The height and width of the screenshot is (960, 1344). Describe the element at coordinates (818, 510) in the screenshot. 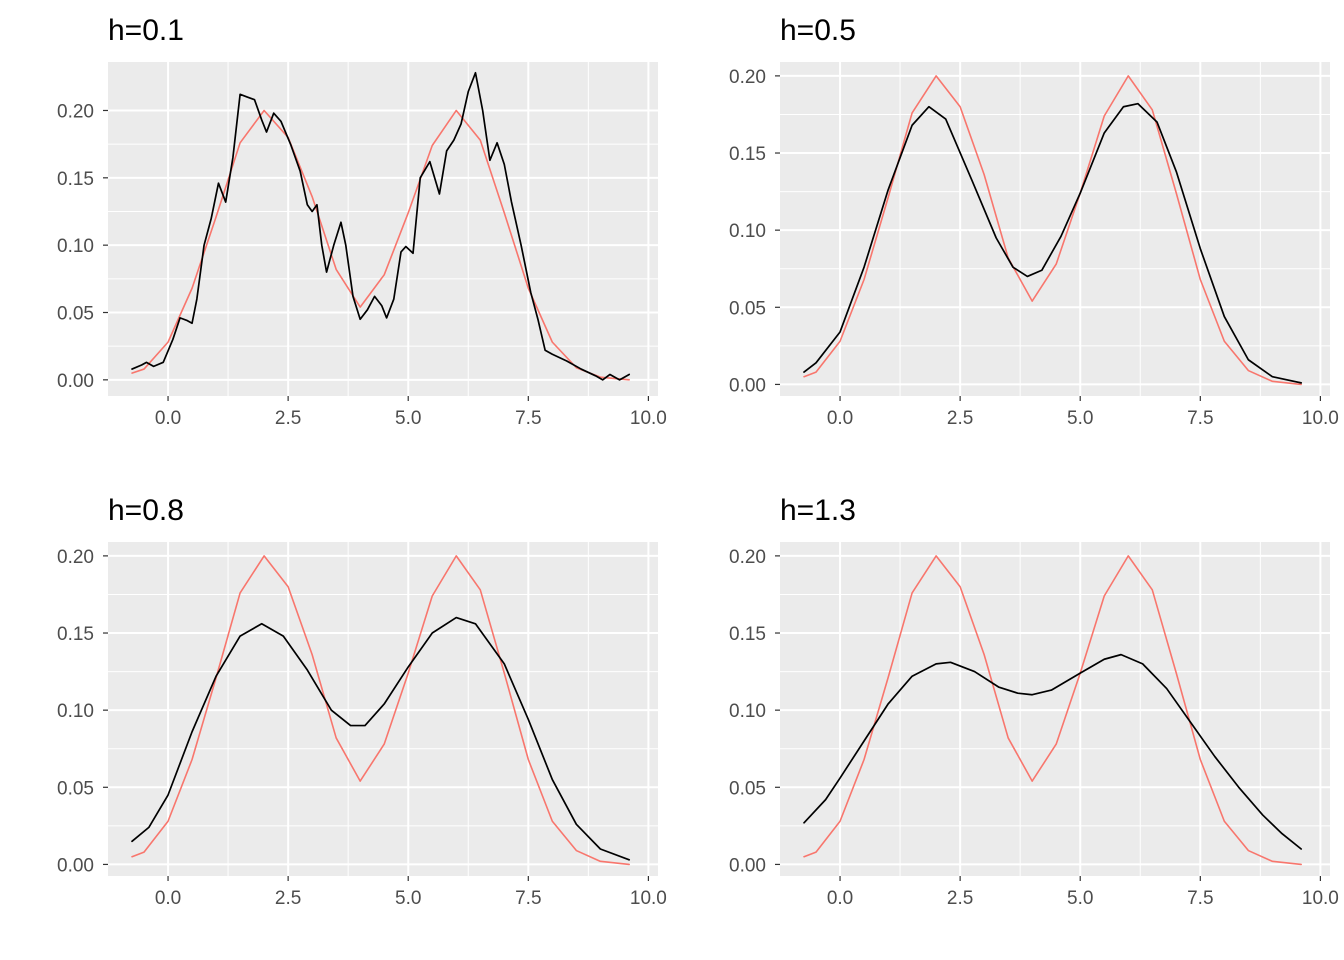

I see `panel-title: h=1.3` at that location.